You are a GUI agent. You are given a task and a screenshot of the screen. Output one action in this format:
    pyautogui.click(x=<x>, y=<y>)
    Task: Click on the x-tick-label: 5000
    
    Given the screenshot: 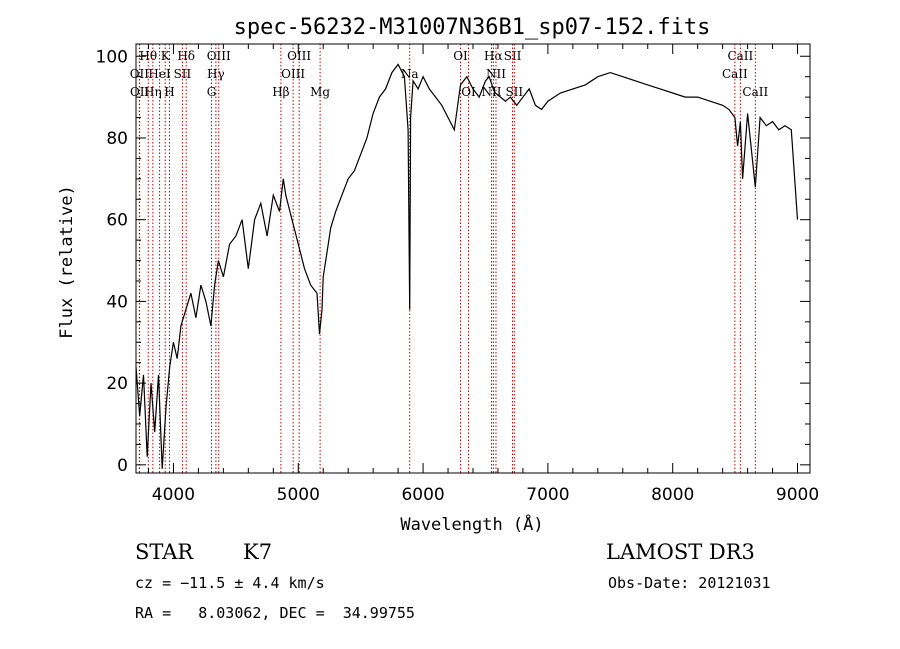 What is the action you would take?
    pyautogui.click(x=298, y=495)
    